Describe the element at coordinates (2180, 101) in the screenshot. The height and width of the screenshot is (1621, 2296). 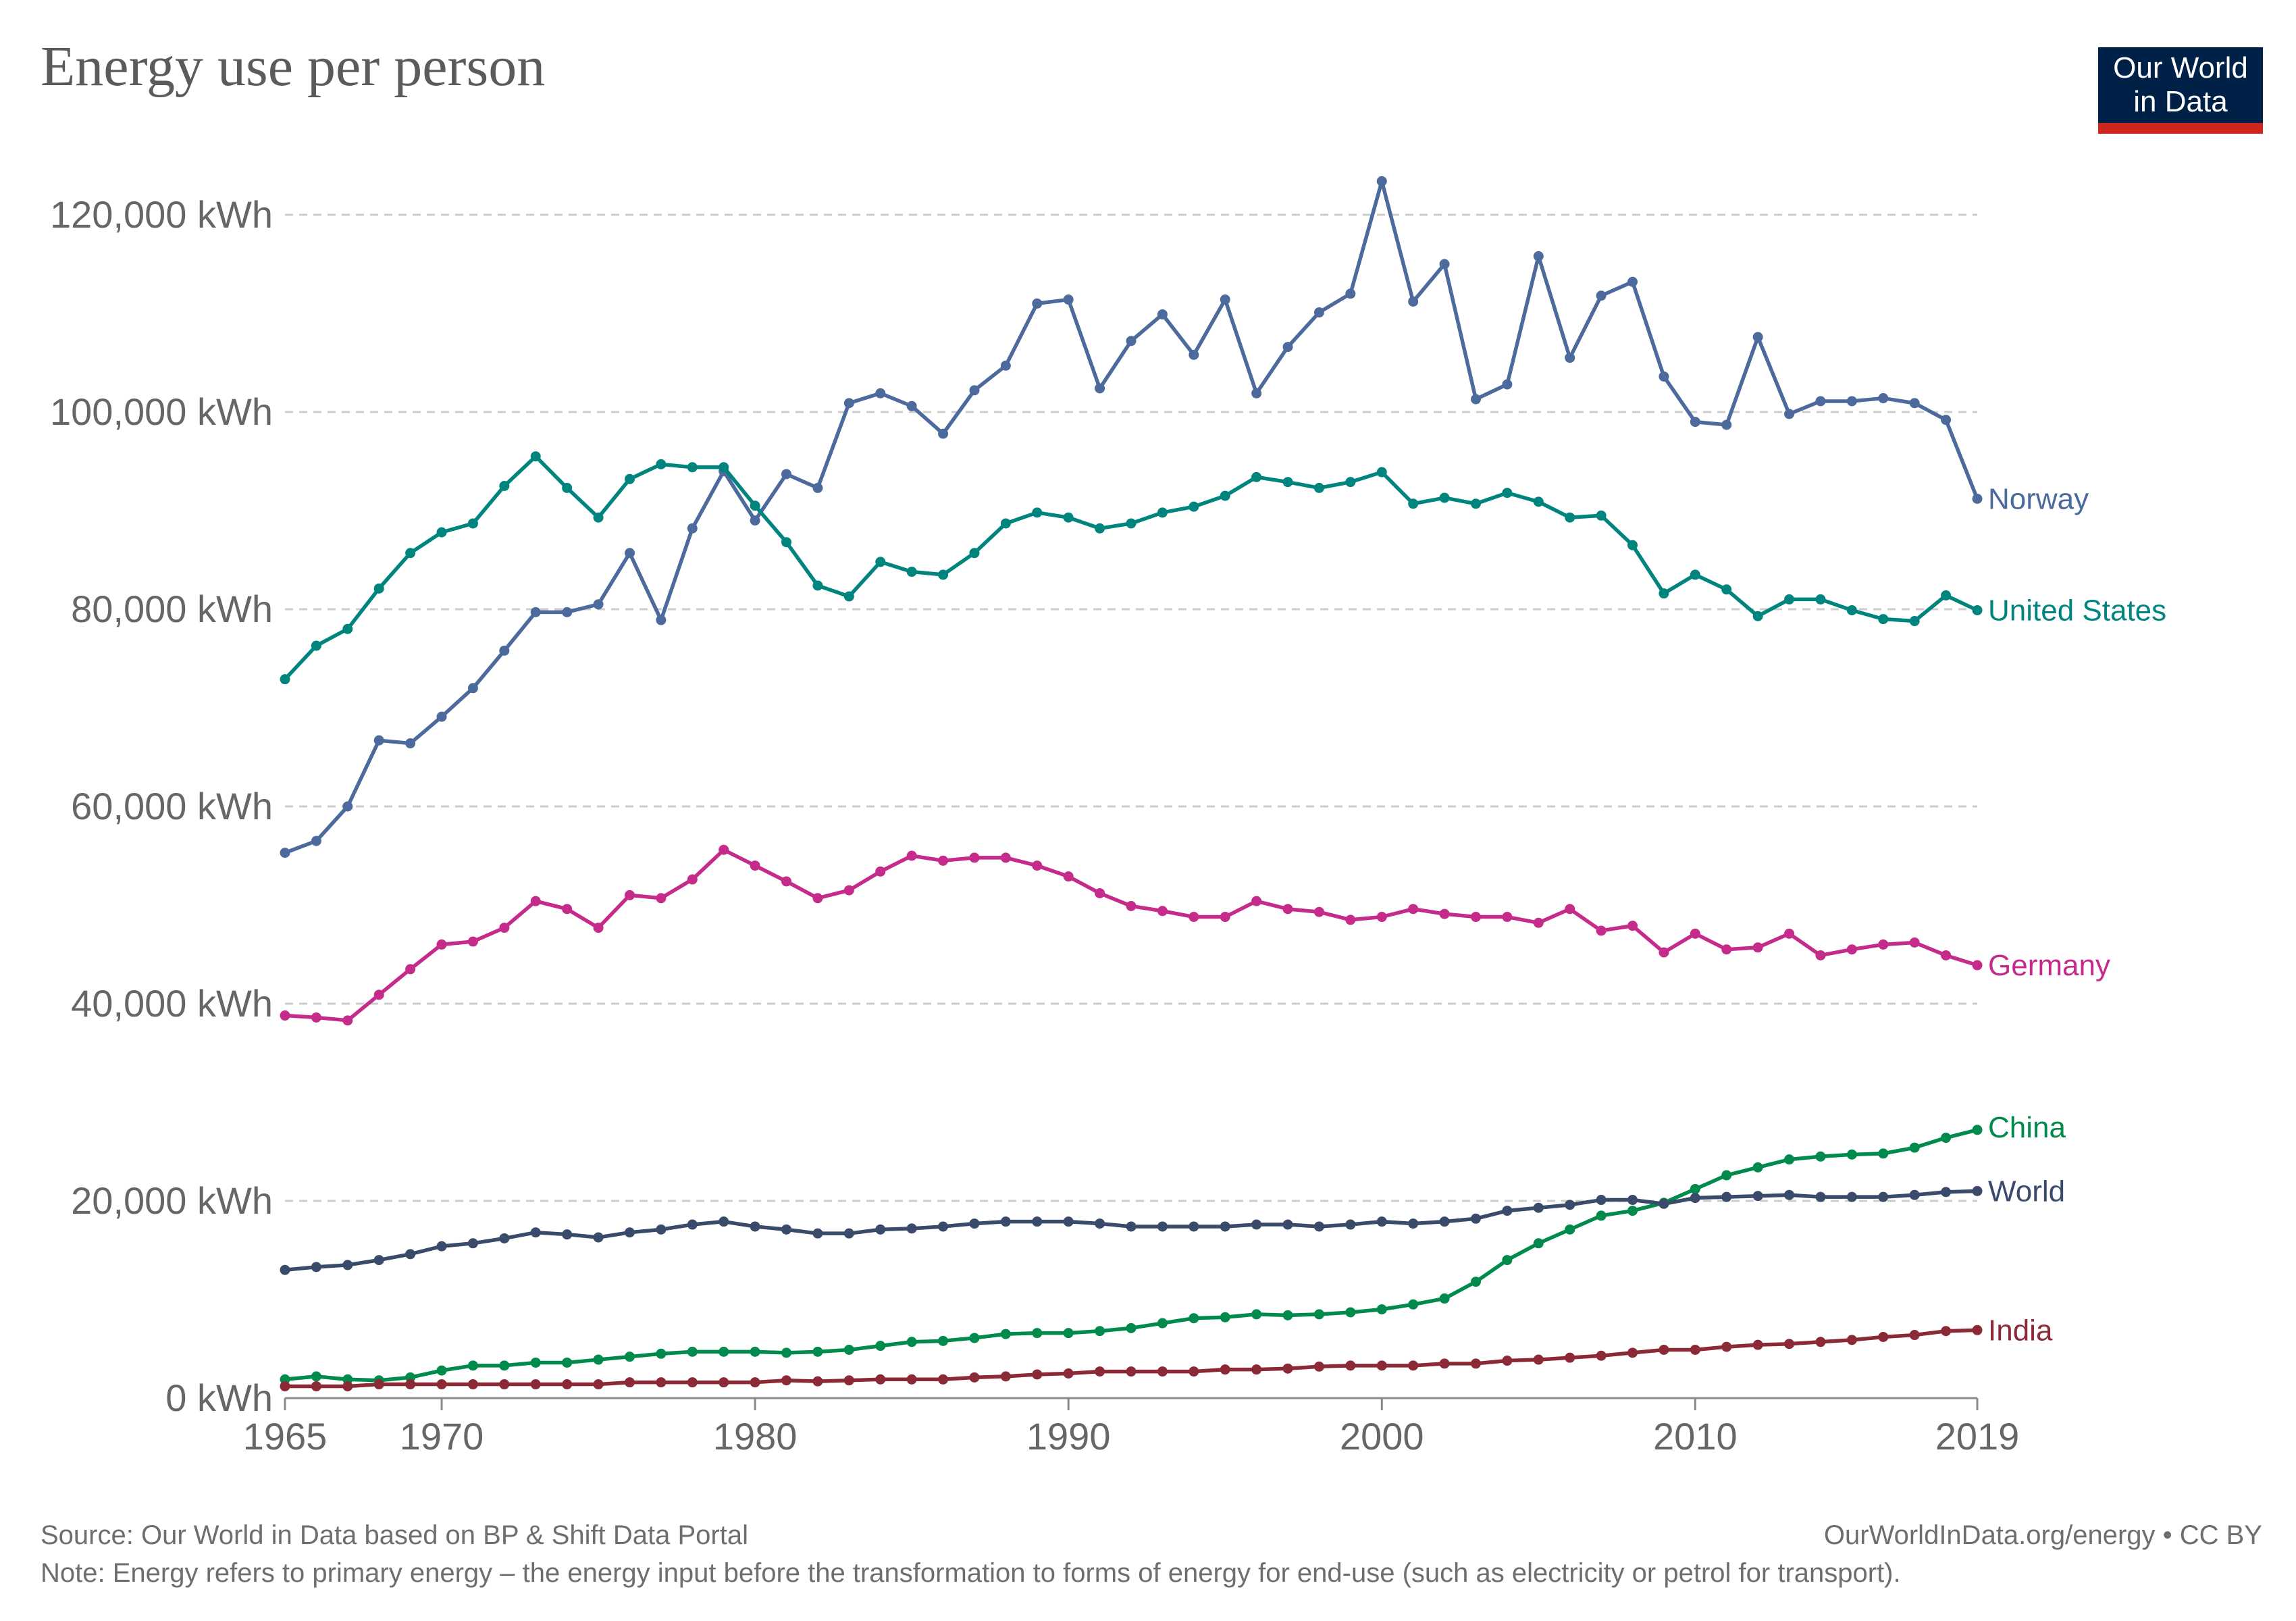
I see `logo-line-2: in Data` at that location.